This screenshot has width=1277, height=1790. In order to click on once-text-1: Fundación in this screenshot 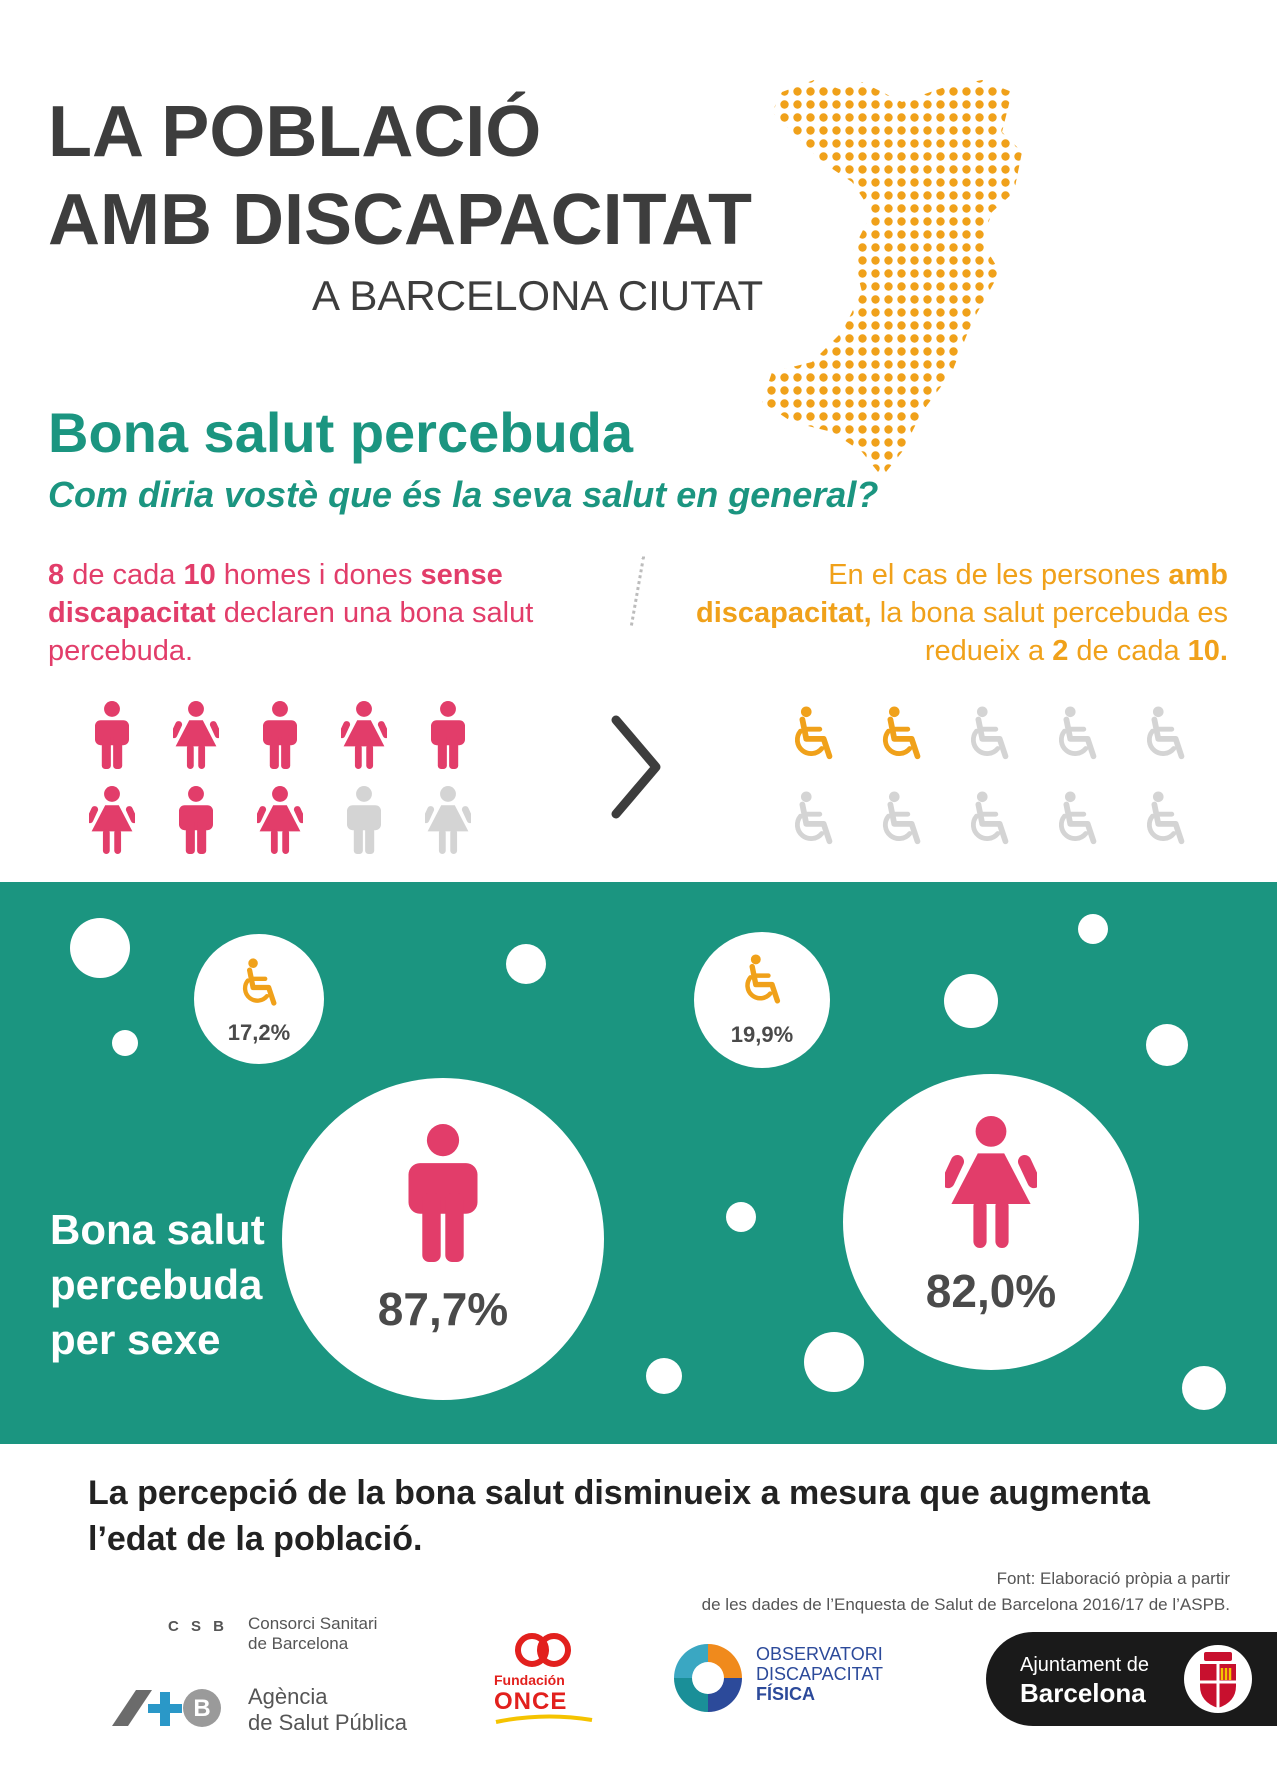, I will do `click(529, 1680)`.